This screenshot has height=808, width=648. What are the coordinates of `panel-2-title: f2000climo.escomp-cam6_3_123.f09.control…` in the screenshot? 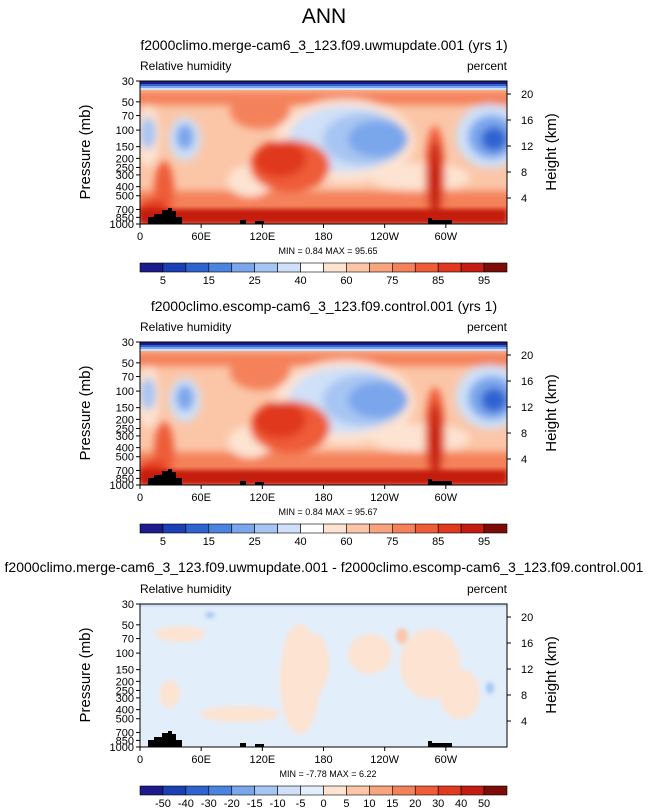 It's located at (324, 306).